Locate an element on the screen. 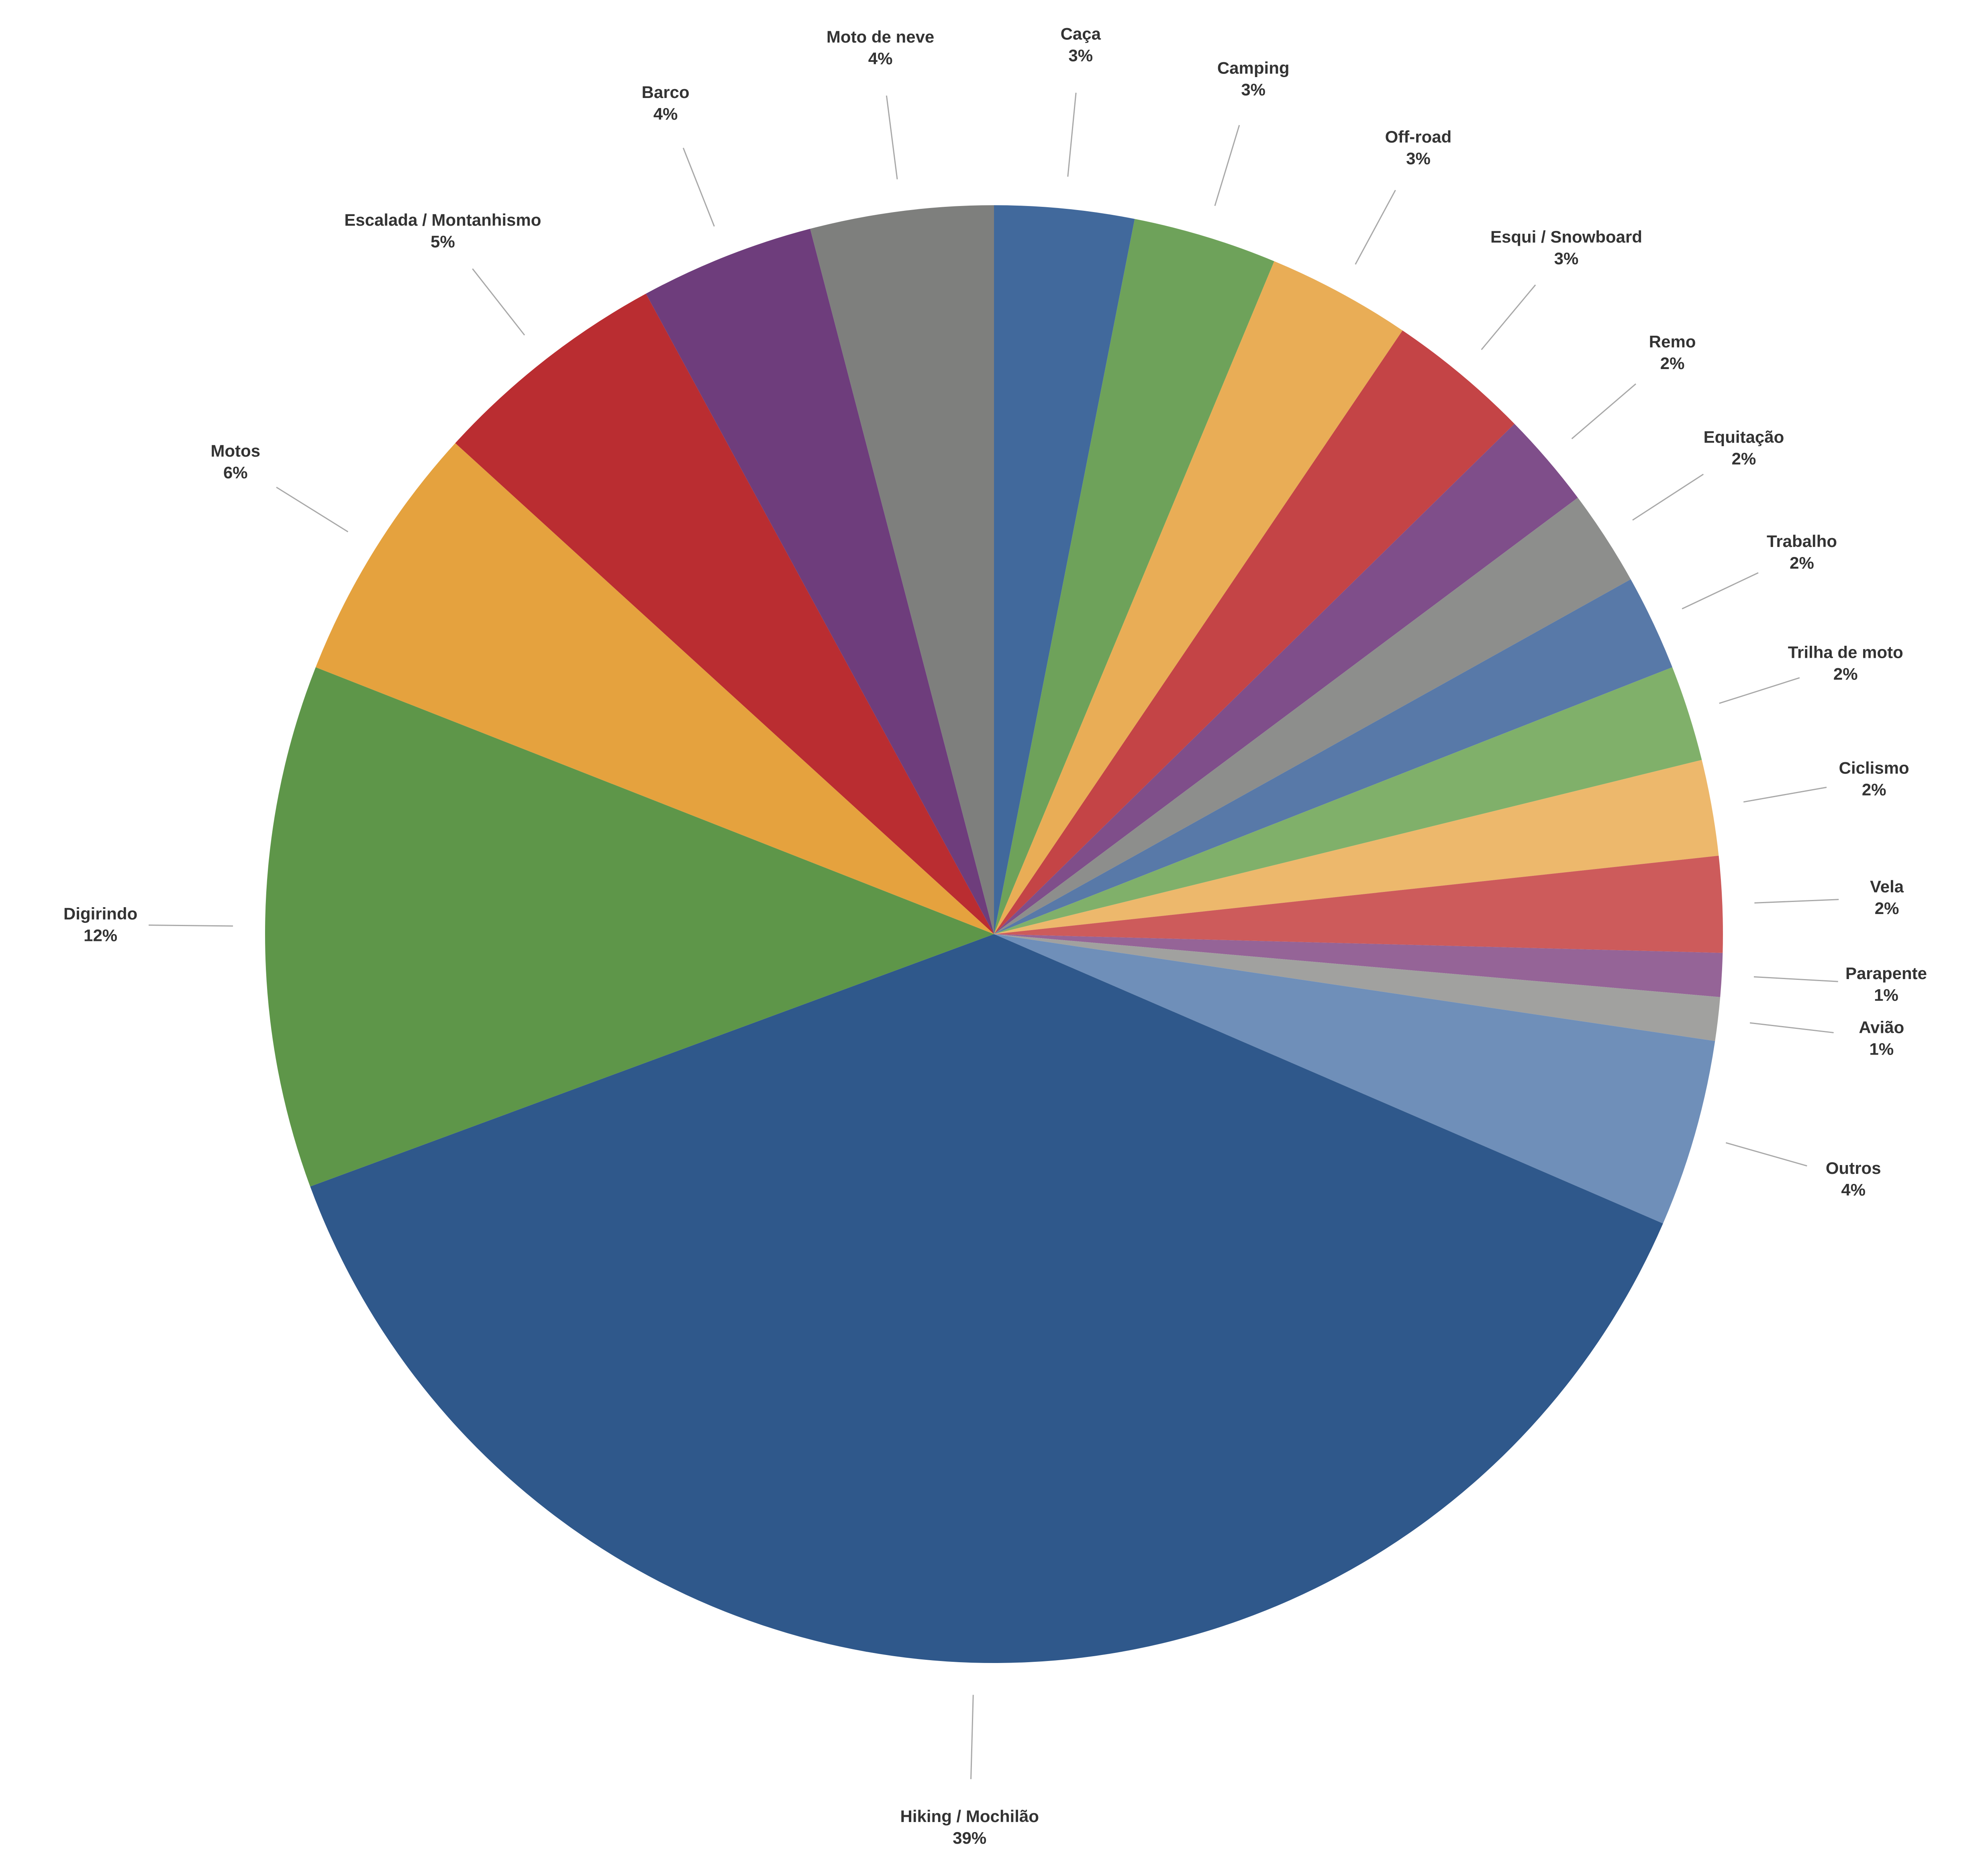  leader-line-moto-de-neve is located at coordinates (892, 137).